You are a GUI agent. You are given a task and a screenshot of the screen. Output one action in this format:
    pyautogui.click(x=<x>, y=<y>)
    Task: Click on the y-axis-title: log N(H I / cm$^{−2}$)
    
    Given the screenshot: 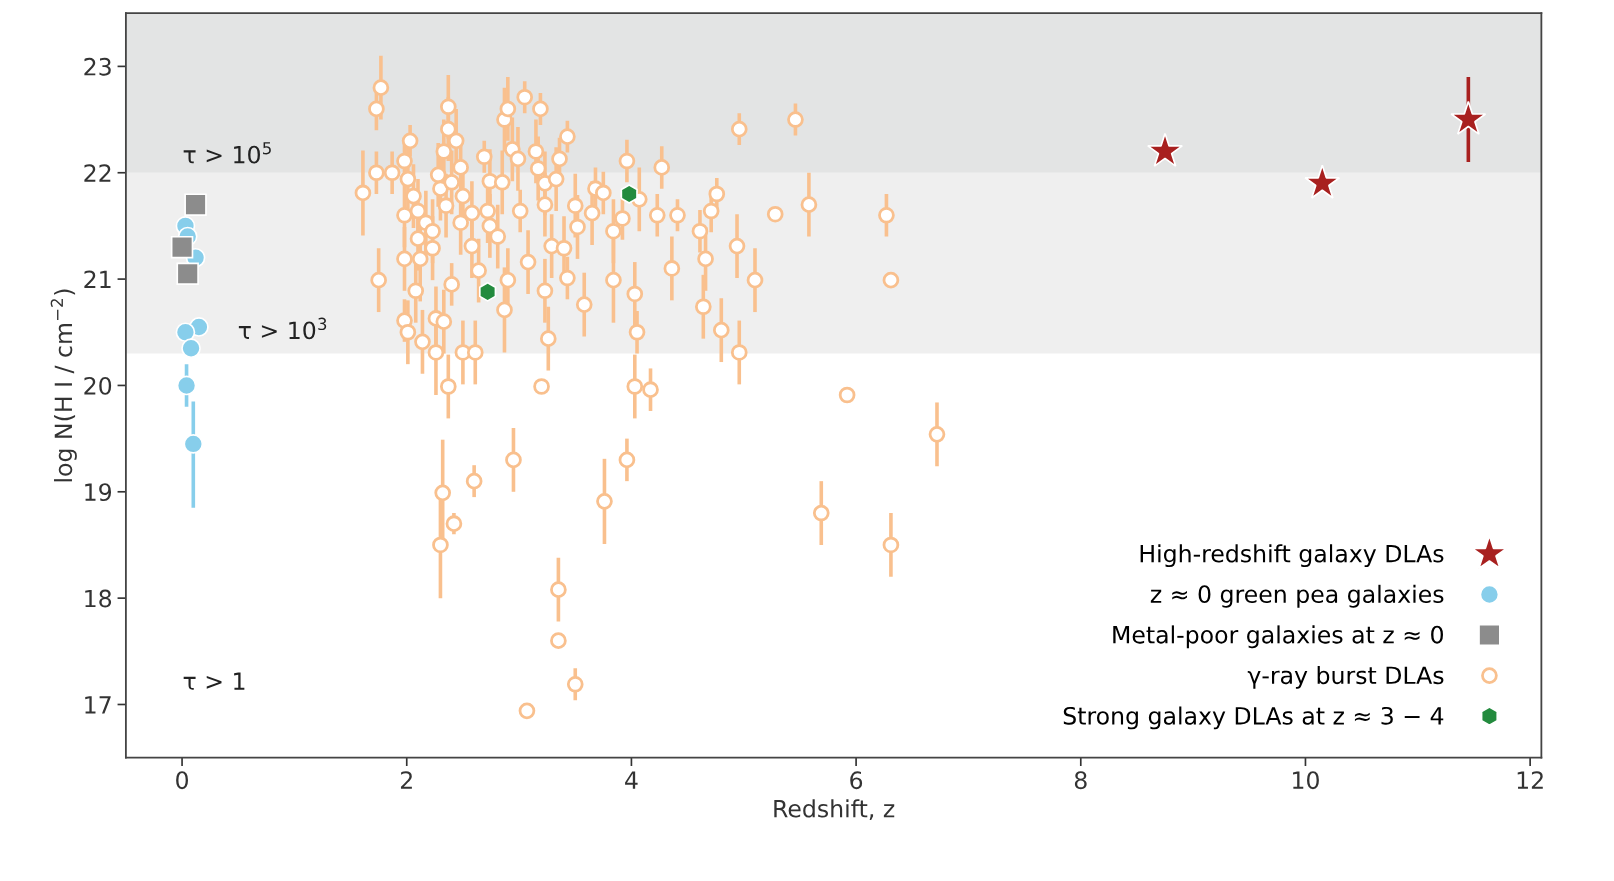 What is the action you would take?
    pyautogui.click(x=63, y=385)
    